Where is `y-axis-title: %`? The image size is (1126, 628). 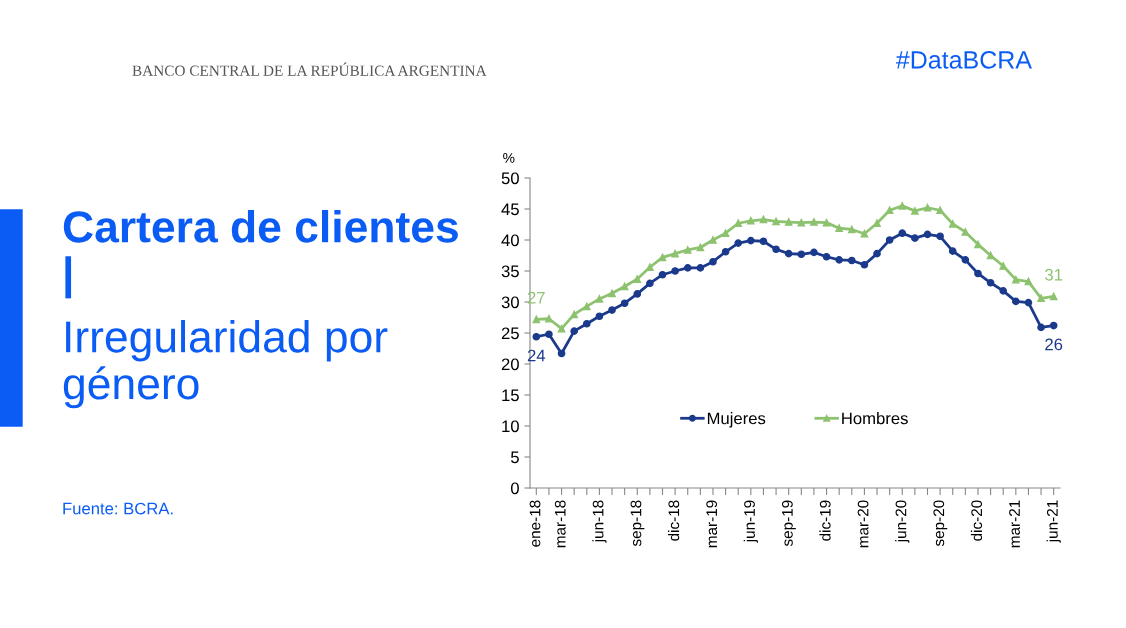 y-axis-title: % is located at coordinates (509, 158).